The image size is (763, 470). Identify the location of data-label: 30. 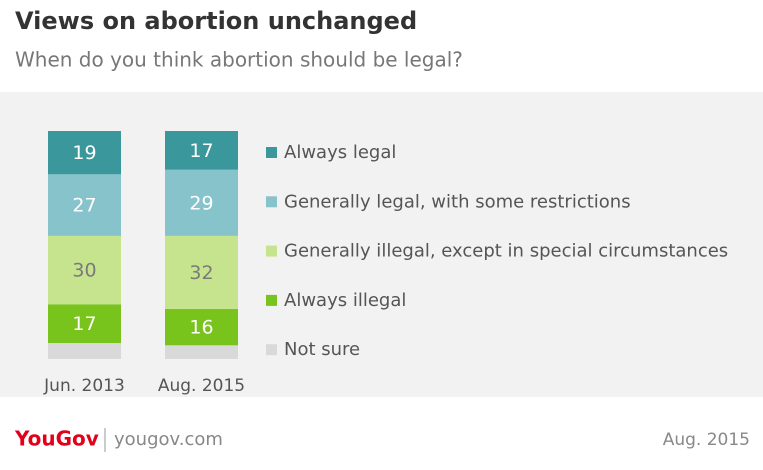
(84, 271).